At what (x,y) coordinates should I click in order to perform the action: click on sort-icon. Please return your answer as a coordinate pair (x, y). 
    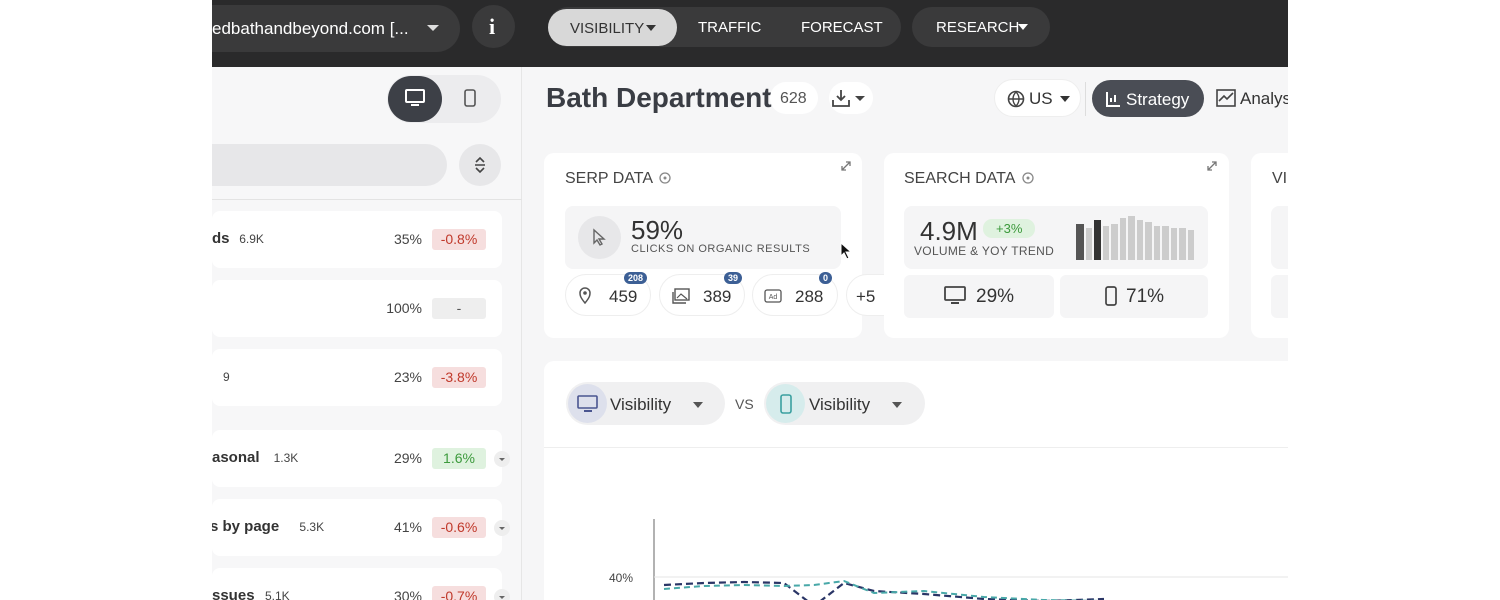
    Looking at the image, I should click on (480, 165).